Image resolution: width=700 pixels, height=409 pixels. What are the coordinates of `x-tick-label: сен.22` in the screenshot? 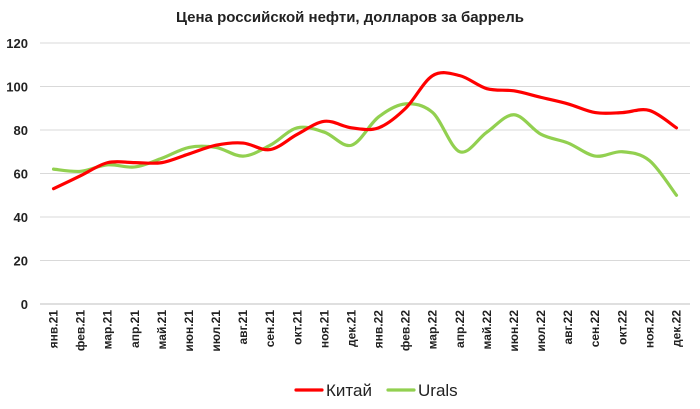 It's located at (595, 329).